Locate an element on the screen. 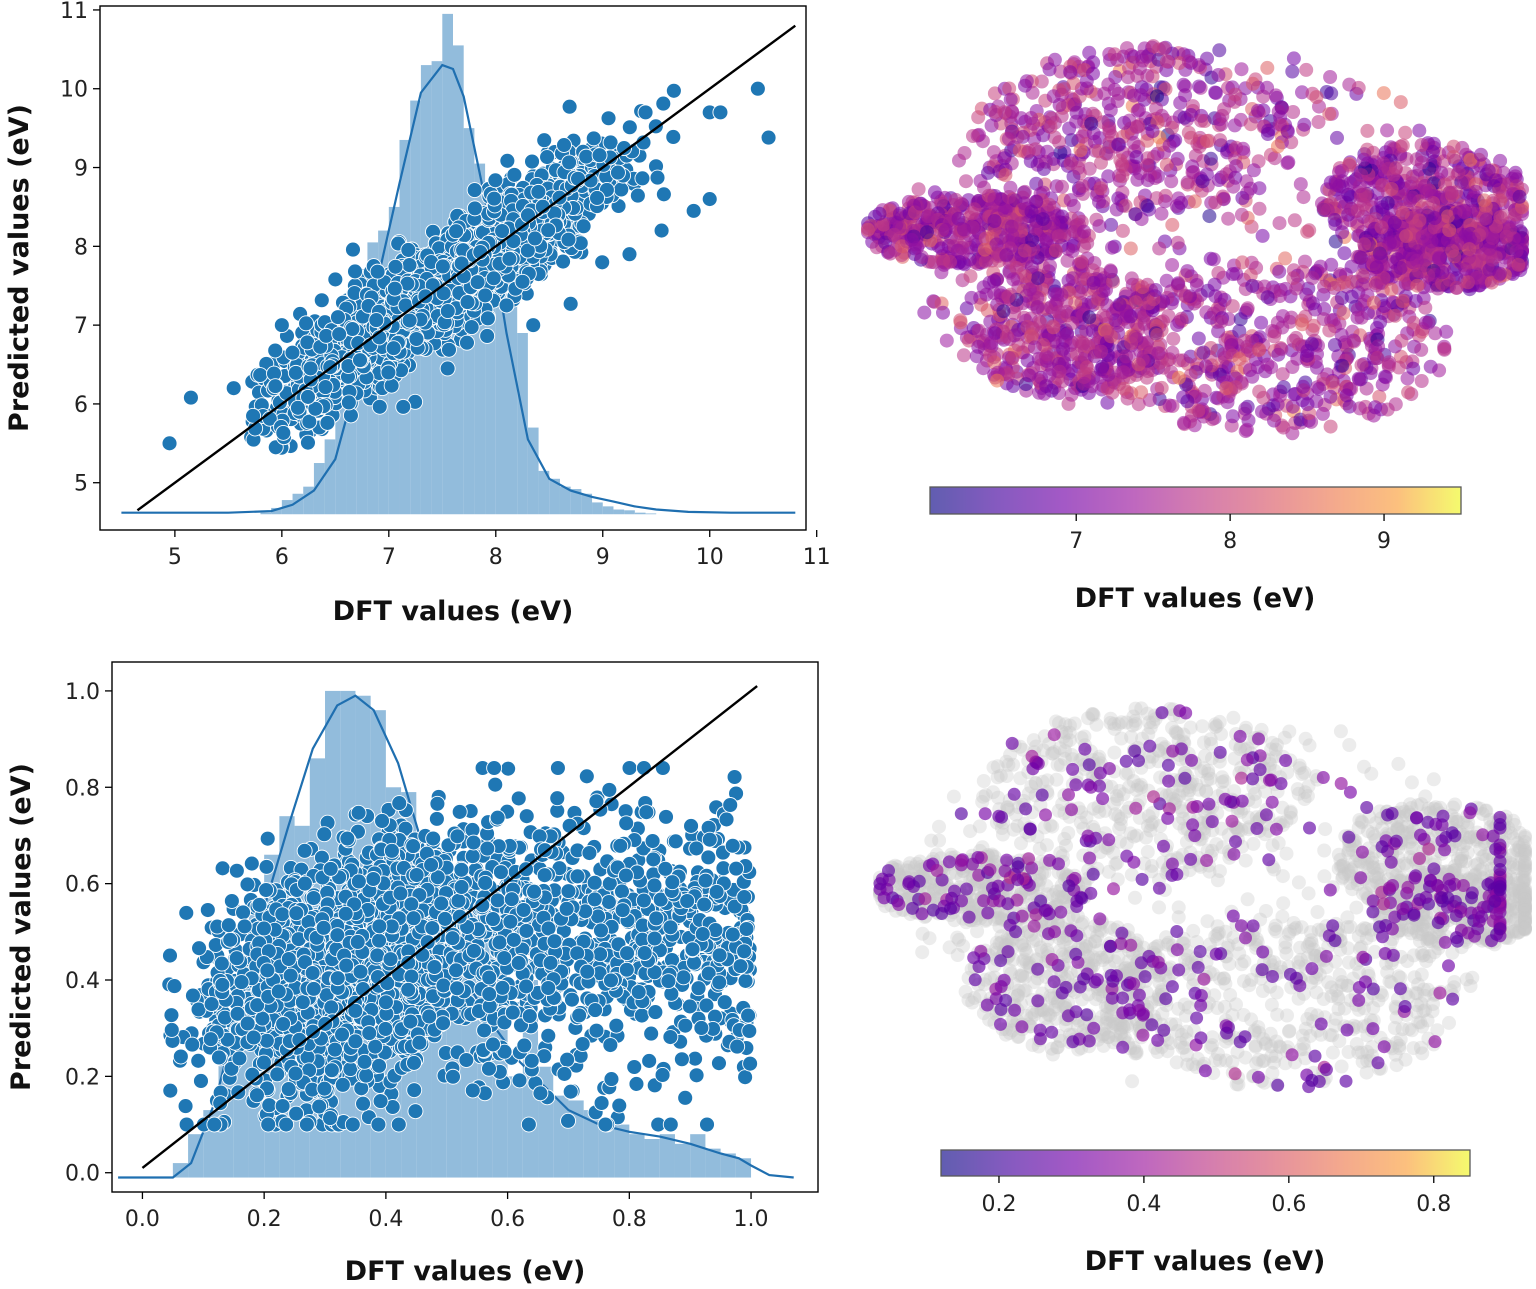  y-tick-label: 7 is located at coordinates (81, 326).